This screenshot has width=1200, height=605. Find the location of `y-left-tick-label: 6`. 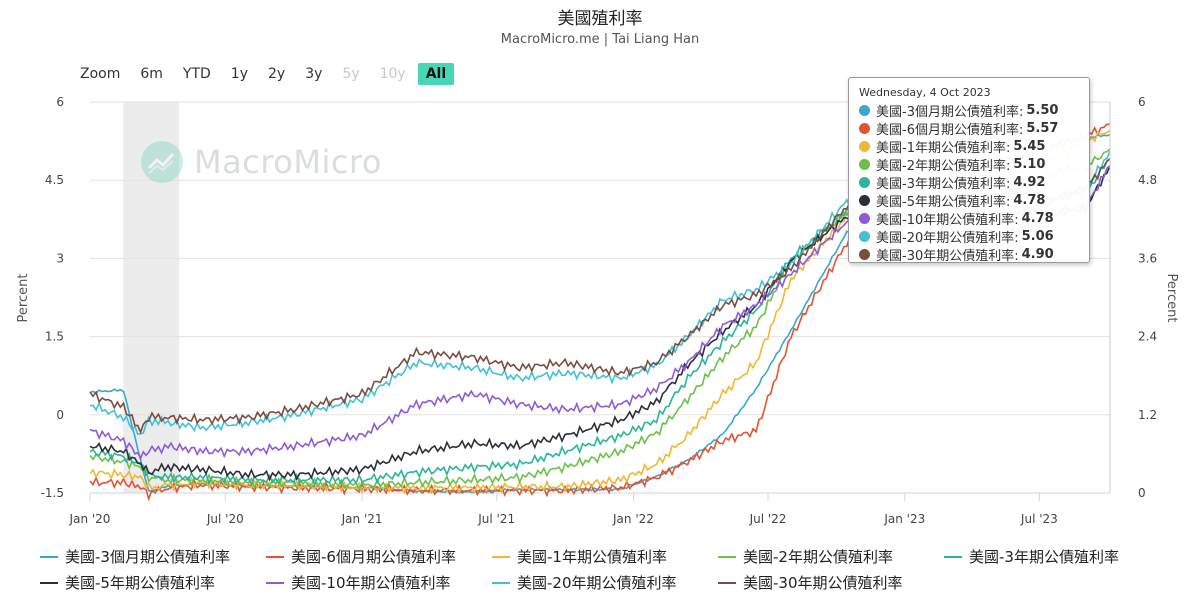

y-left-tick-label: 6 is located at coordinates (60, 102).